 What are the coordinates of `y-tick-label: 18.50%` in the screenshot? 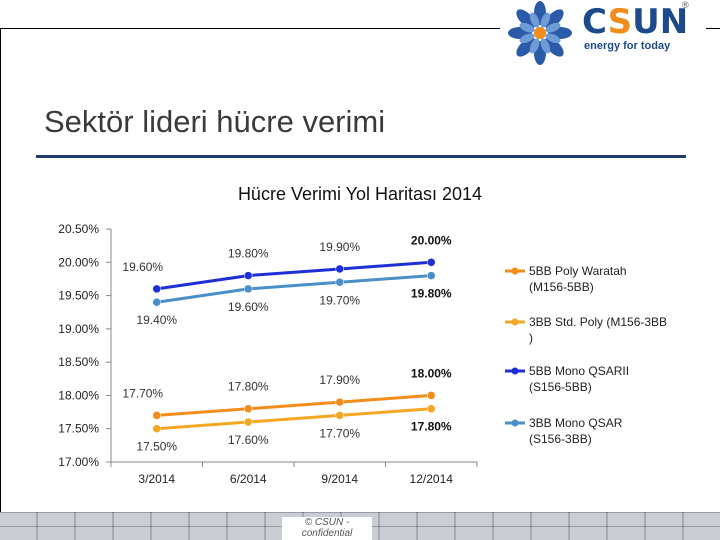 It's located at (78, 362).